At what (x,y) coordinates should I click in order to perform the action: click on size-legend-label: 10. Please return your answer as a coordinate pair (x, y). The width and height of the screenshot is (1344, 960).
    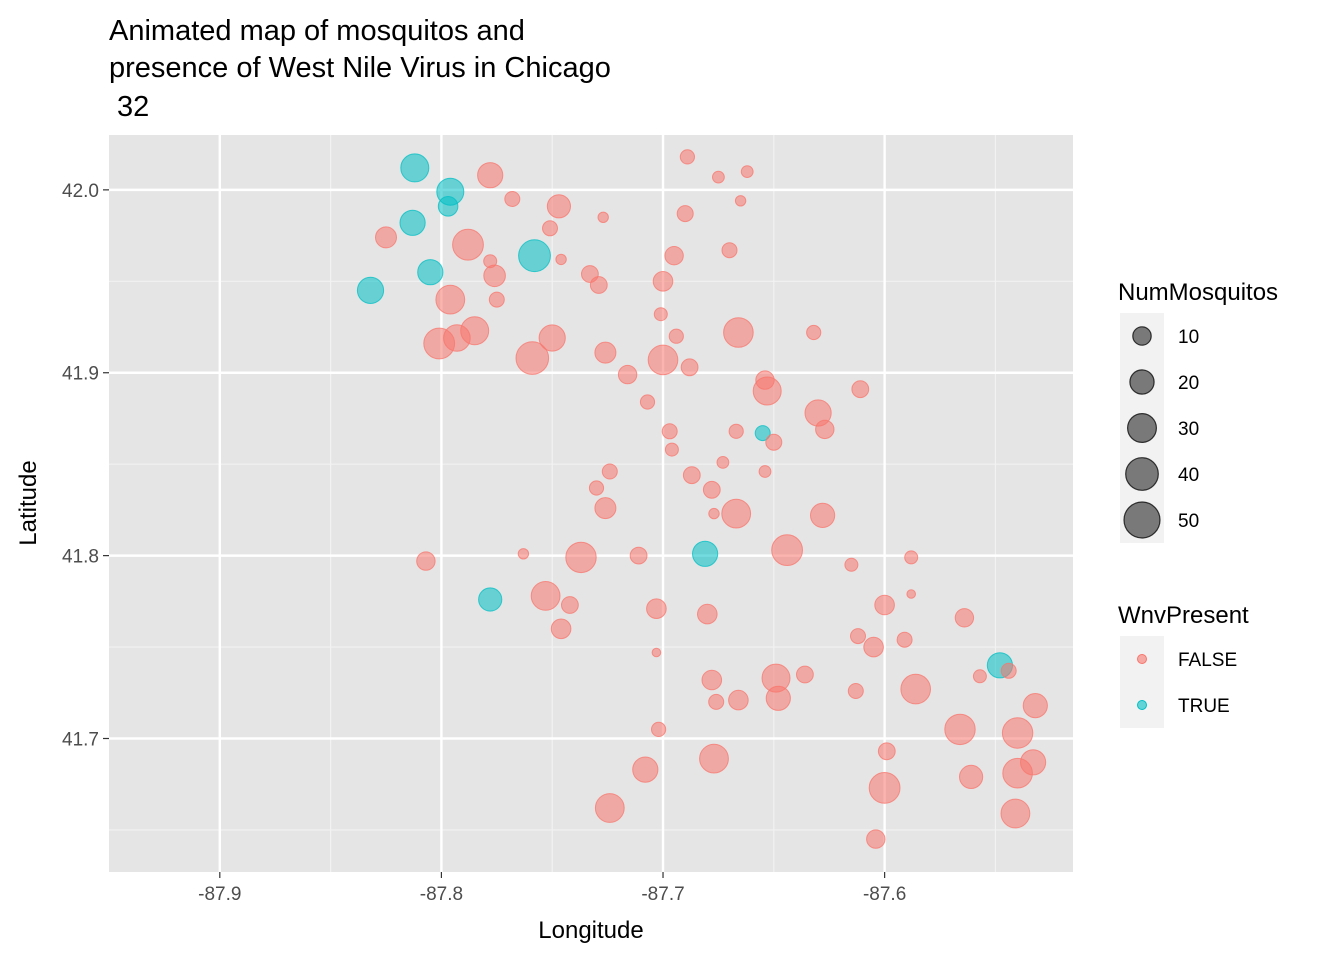
    Looking at the image, I should click on (1188, 337).